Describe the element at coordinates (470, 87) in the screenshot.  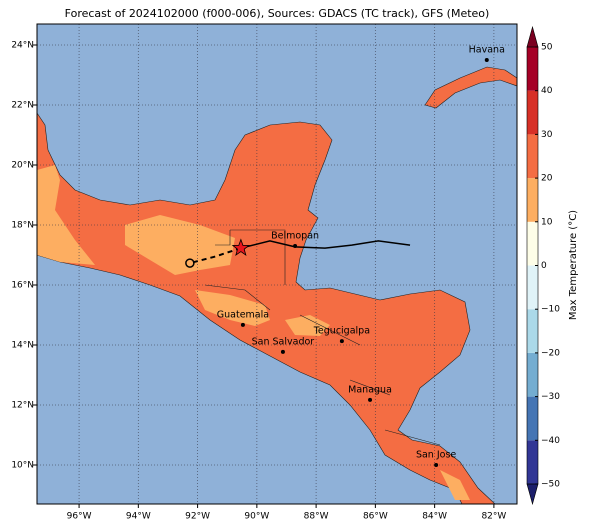
I see `land` at that location.